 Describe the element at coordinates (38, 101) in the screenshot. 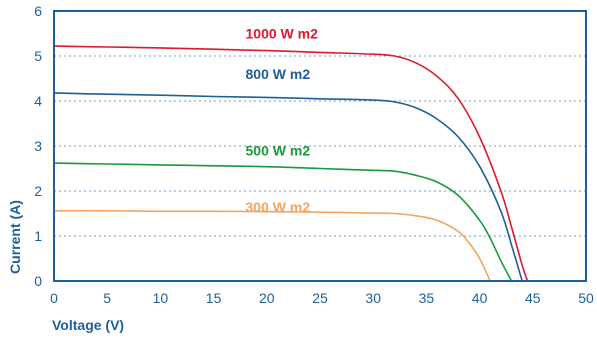

I see `y-tick-label: 4` at that location.